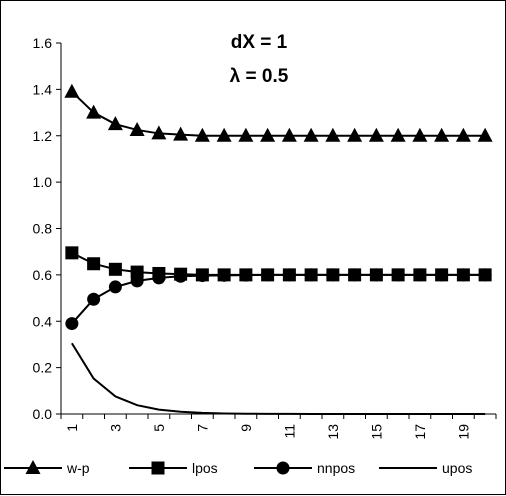  What do you see at coordinates (238, 468) in the screenshot?
I see `legend: w-p lpos nnpos upos` at bounding box center [238, 468].